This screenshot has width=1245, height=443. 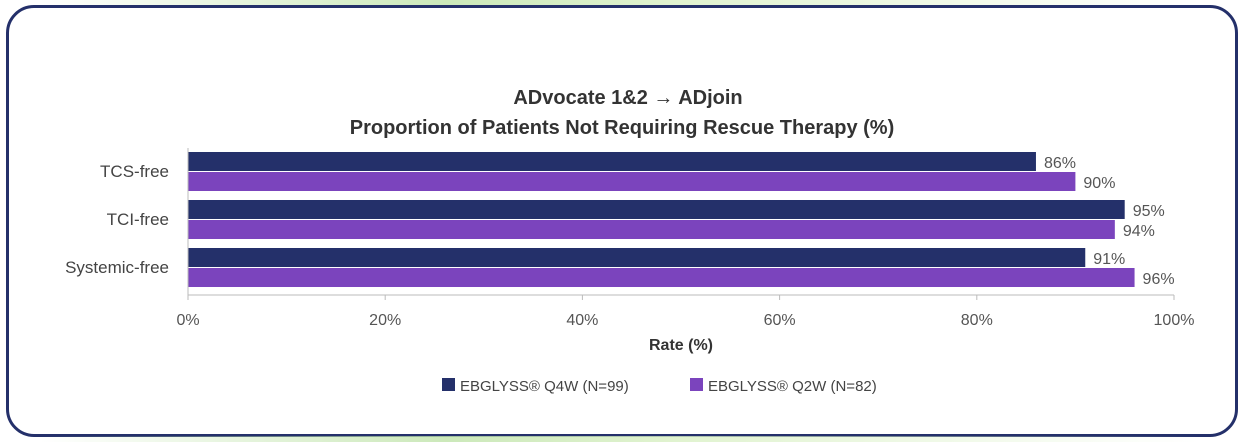 What do you see at coordinates (1099, 183) in the screenshot?
I see `data-label: 90%` at bounding box center [1099, 183].